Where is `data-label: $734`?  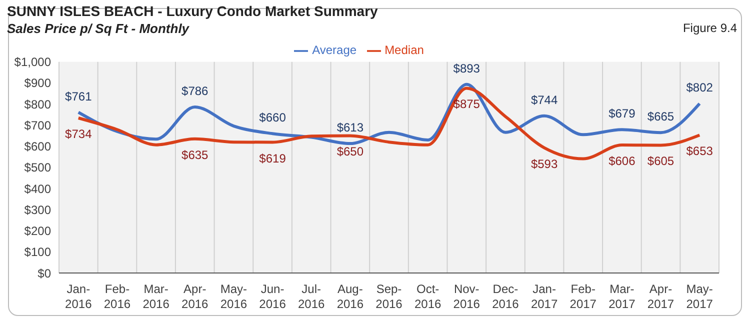
data-label: $734 is located at coordinates (78, 134).